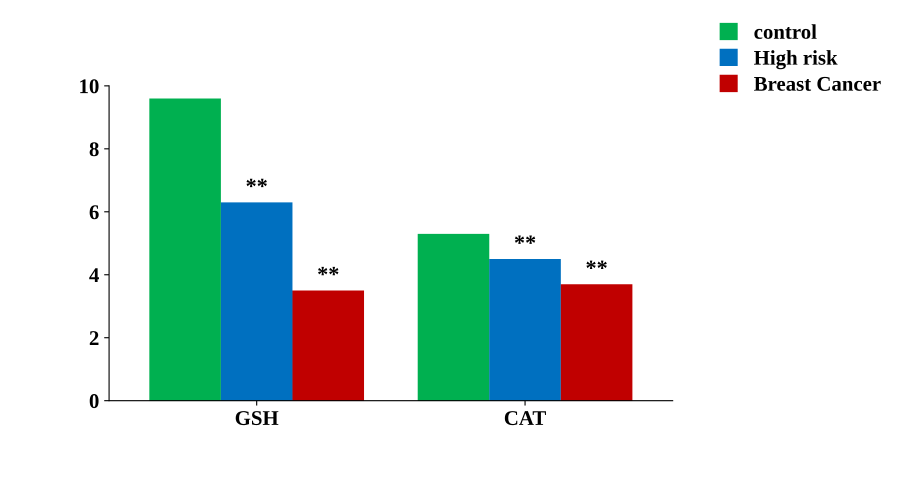  What do you see at coordinates (89, 86) in the screenshot?
I see `y-tick-label: 10` at bounding box center [89, 86].